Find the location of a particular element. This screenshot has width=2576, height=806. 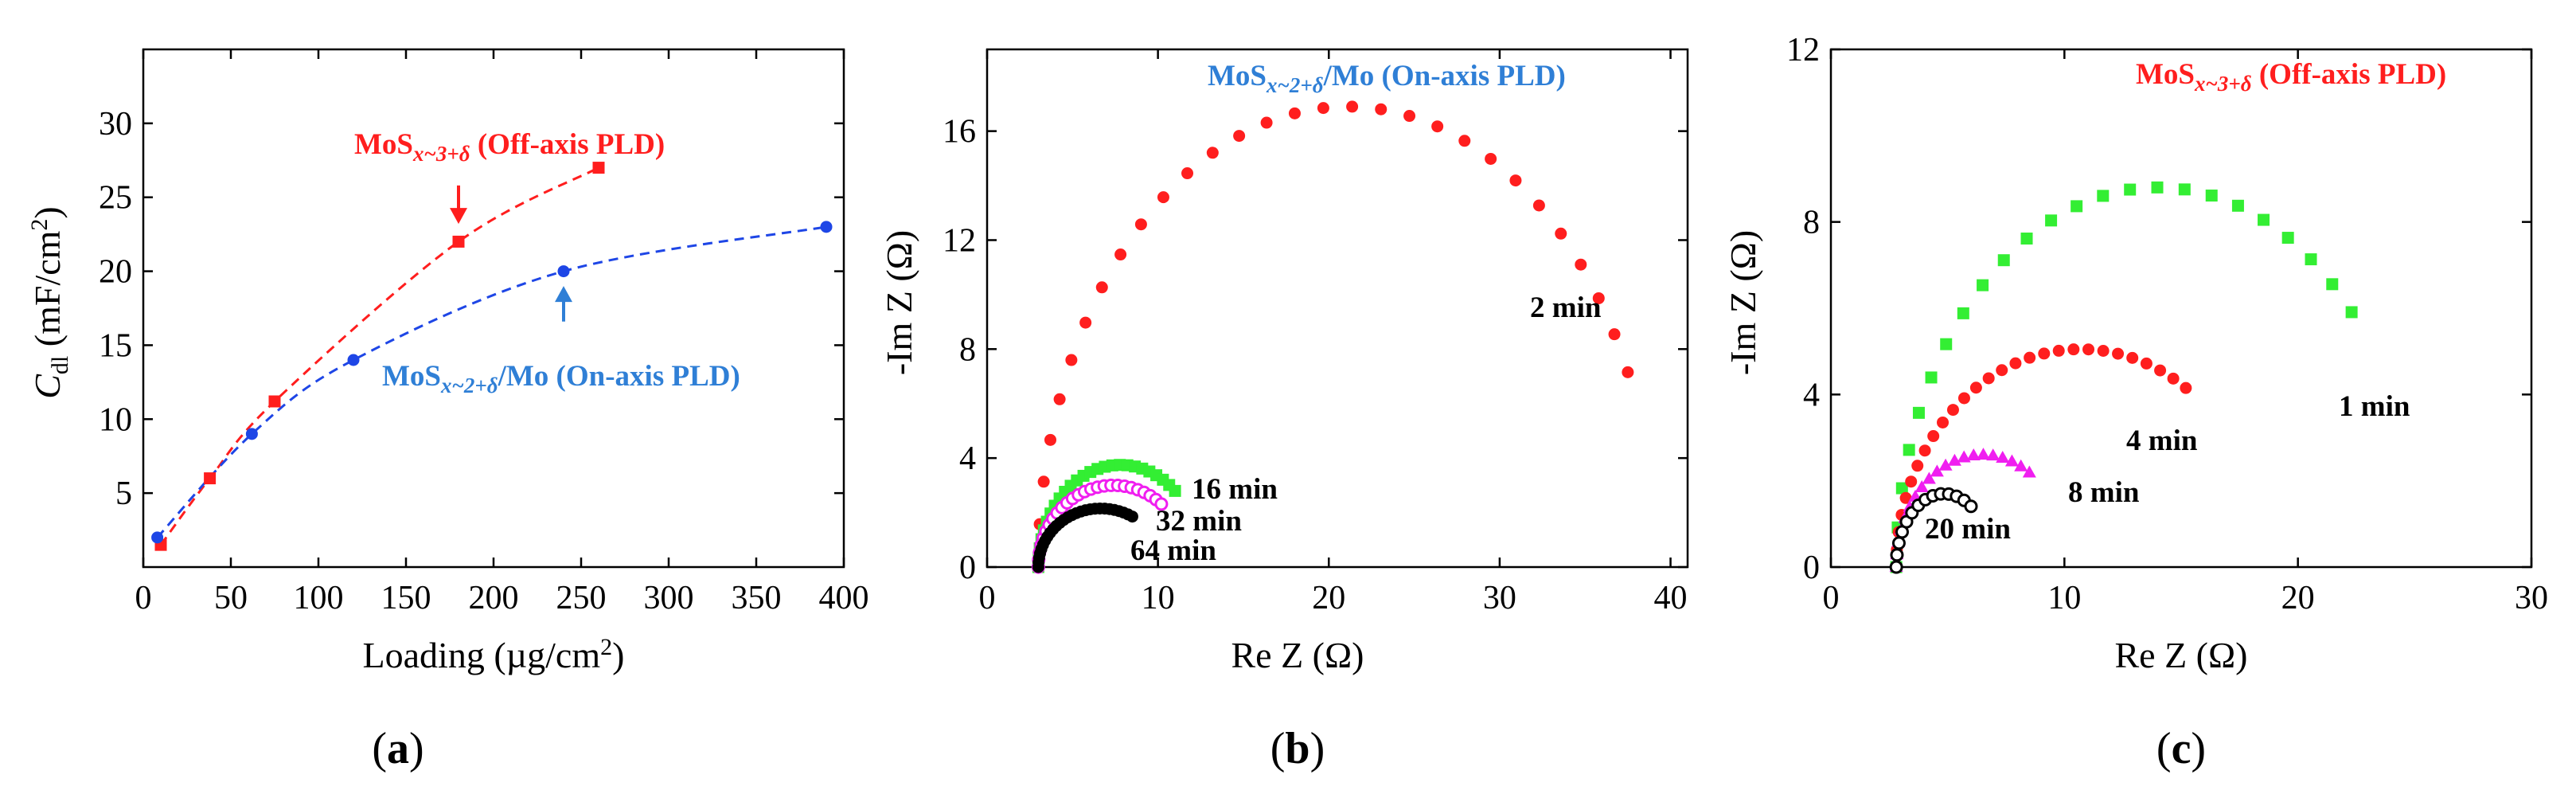

y-tick-label: 15 is located at coordinates (115, 345).